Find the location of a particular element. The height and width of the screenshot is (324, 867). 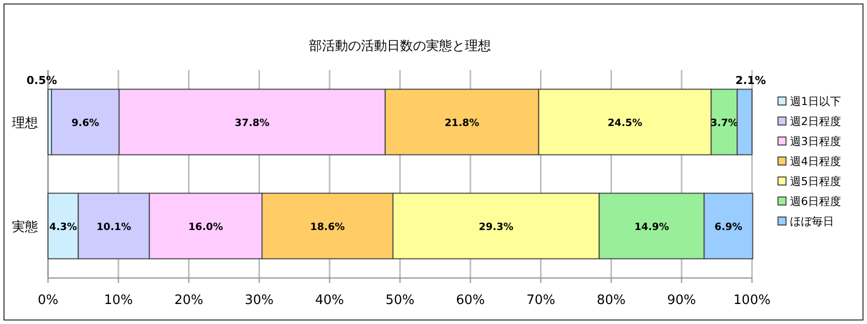

data-label: 16.0% is located at coordinates (206, 227).